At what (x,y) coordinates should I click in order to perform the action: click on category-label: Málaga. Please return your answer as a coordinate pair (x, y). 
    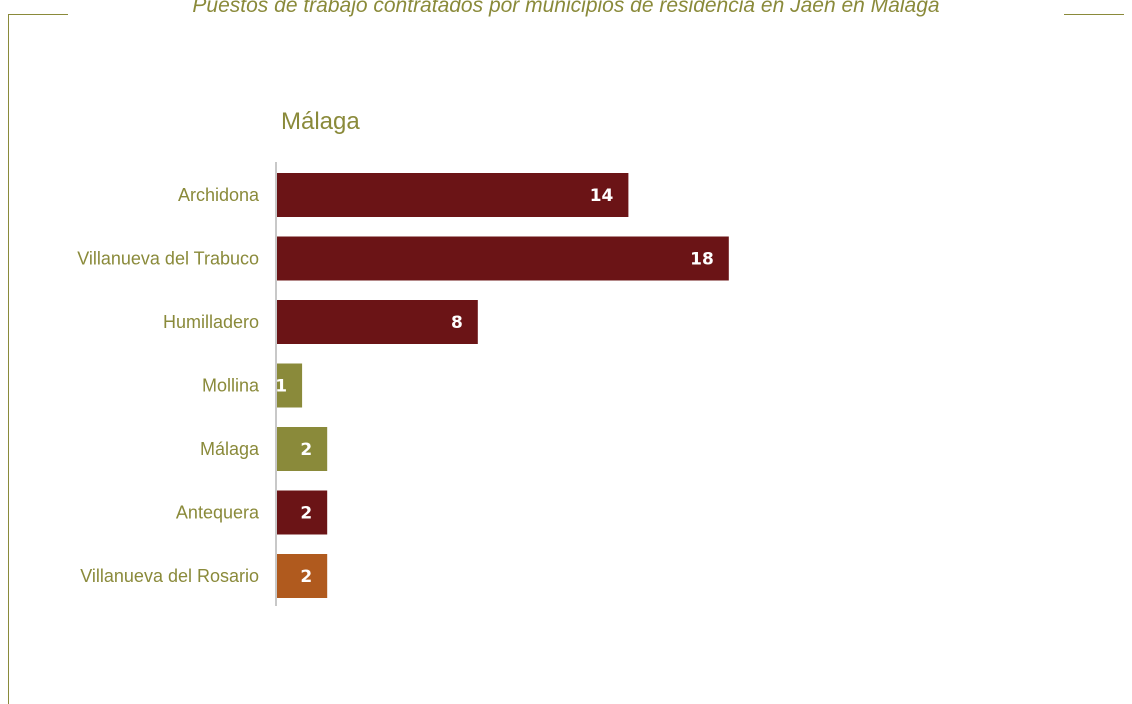
    Looking at the image, I should click on (230, 449).